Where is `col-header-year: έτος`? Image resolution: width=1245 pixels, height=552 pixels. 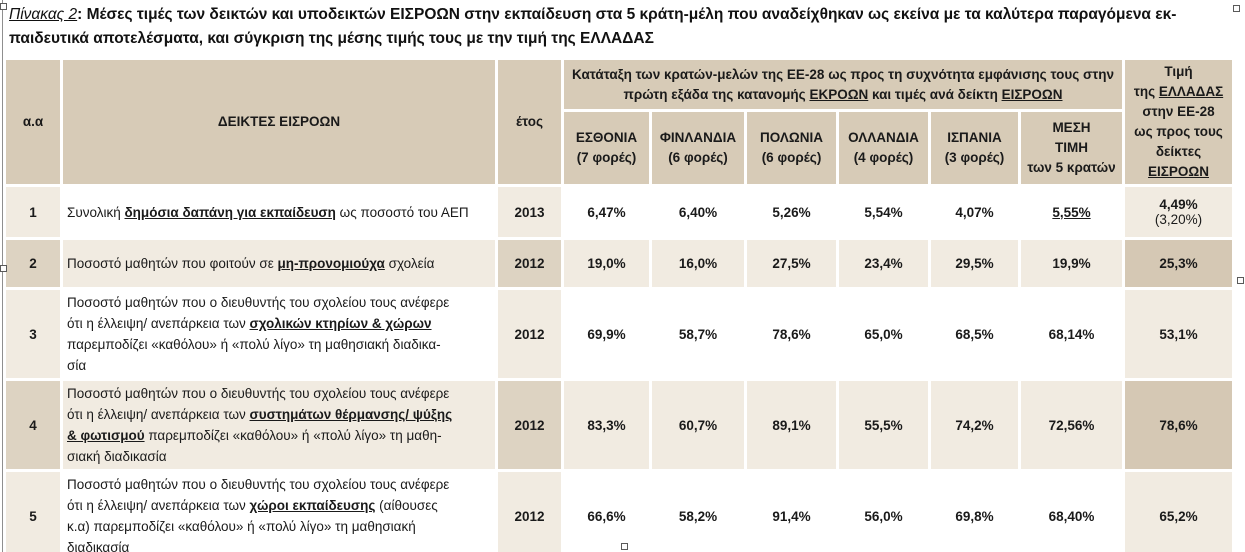 col-header-year: έτος is located at coordinates (529, 122).